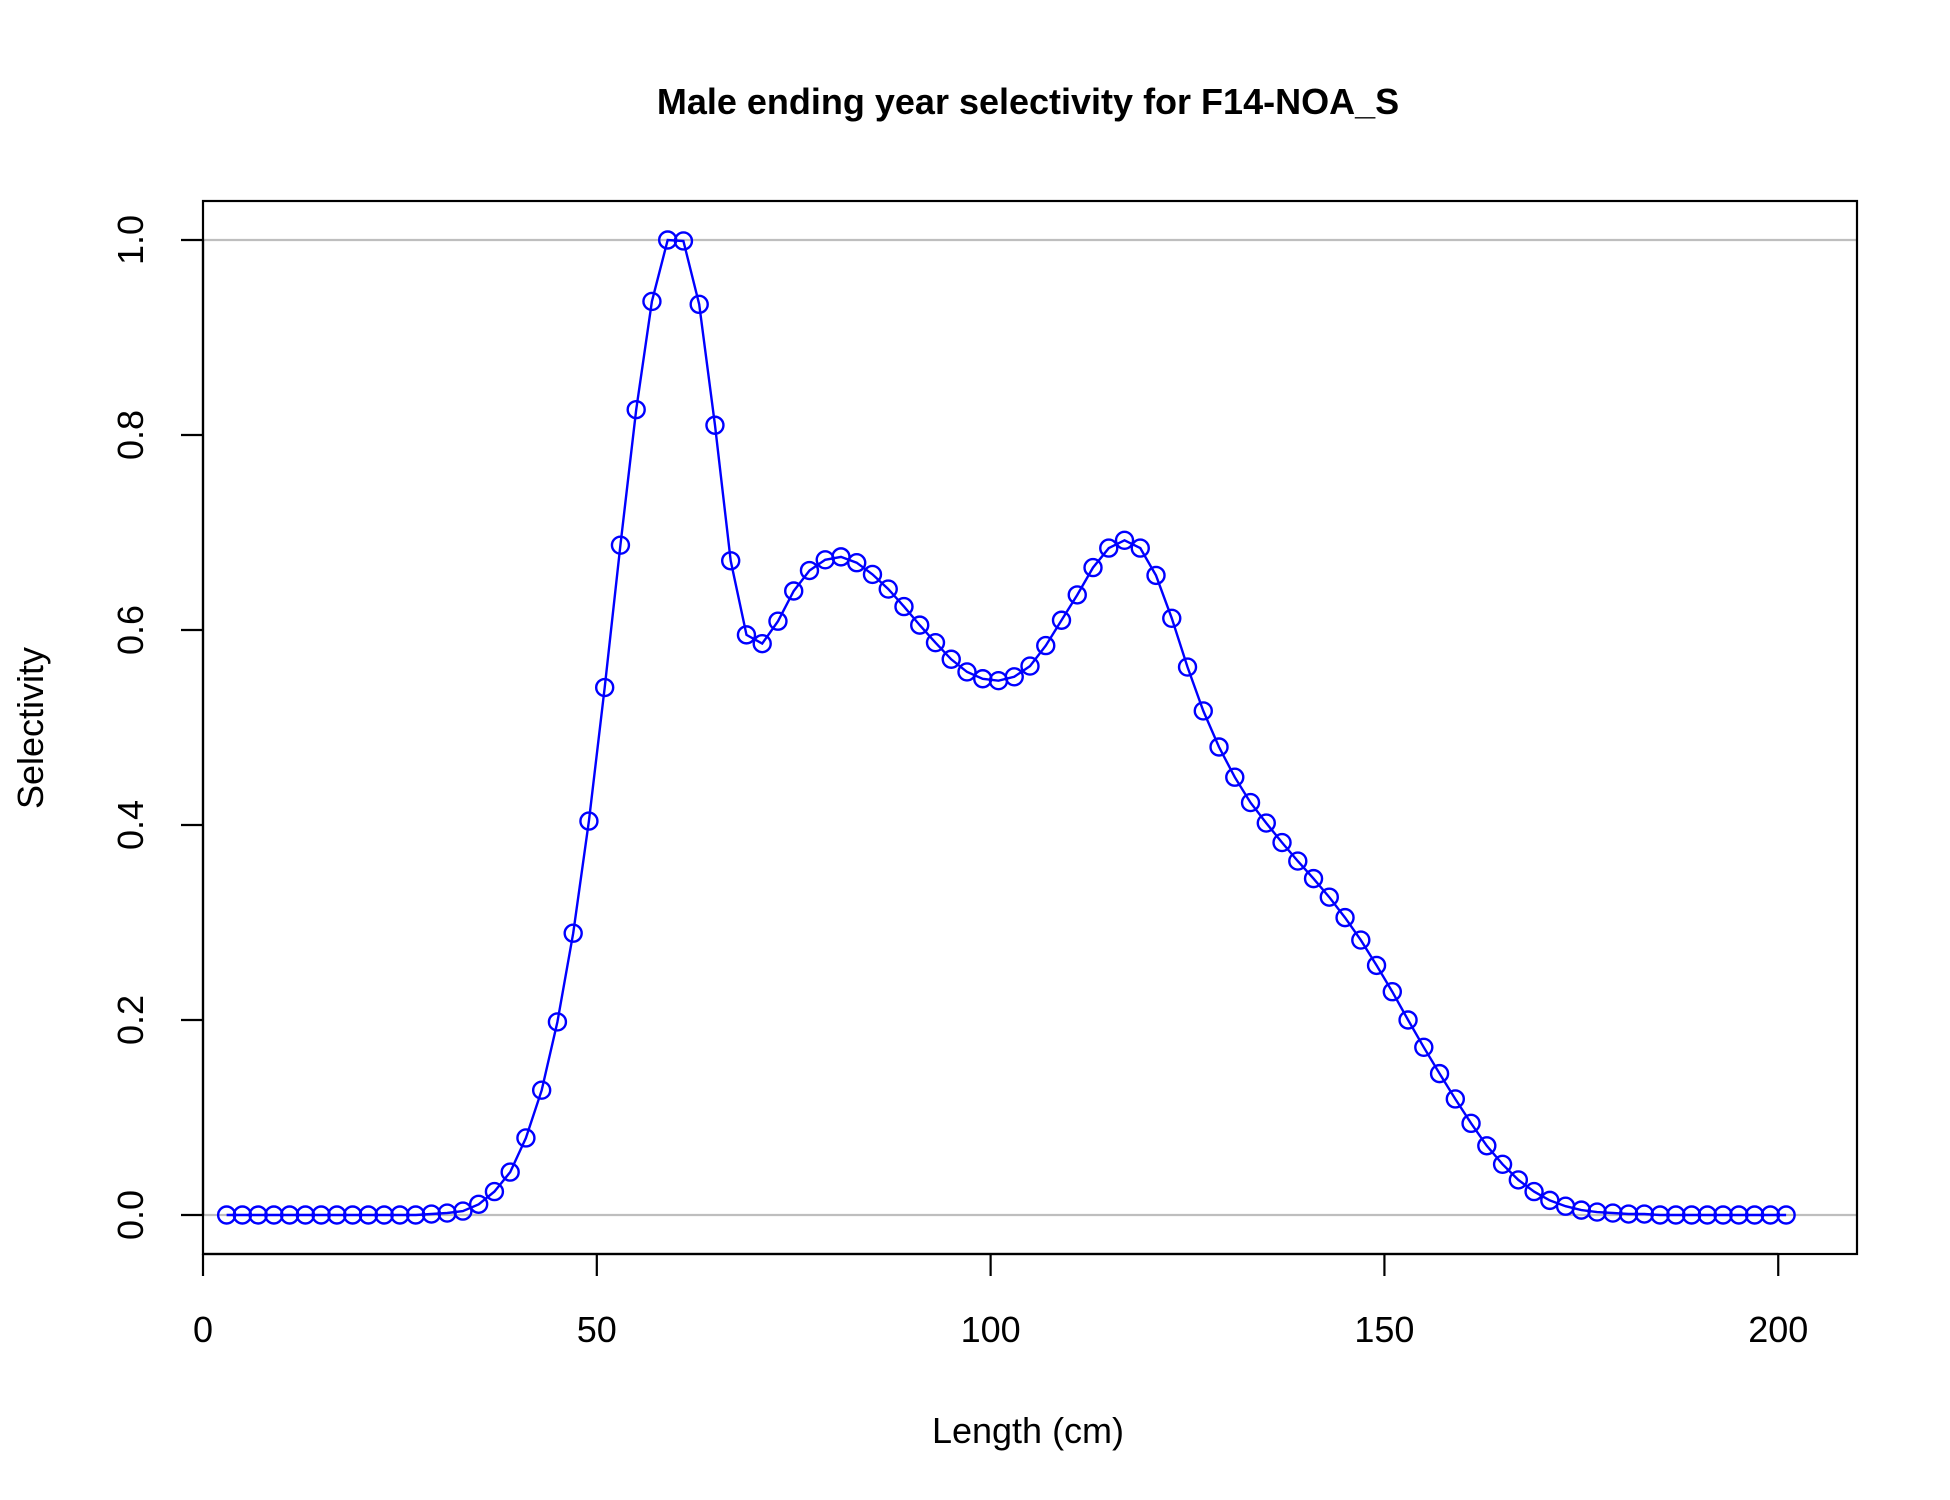 Image resolution: width=1950 pixels, height=1500 pixels. What do you see at coordinates (991, 1329) in the screenshot?
I see `x-tick-label: 100` at bounding box center [991, 1329].